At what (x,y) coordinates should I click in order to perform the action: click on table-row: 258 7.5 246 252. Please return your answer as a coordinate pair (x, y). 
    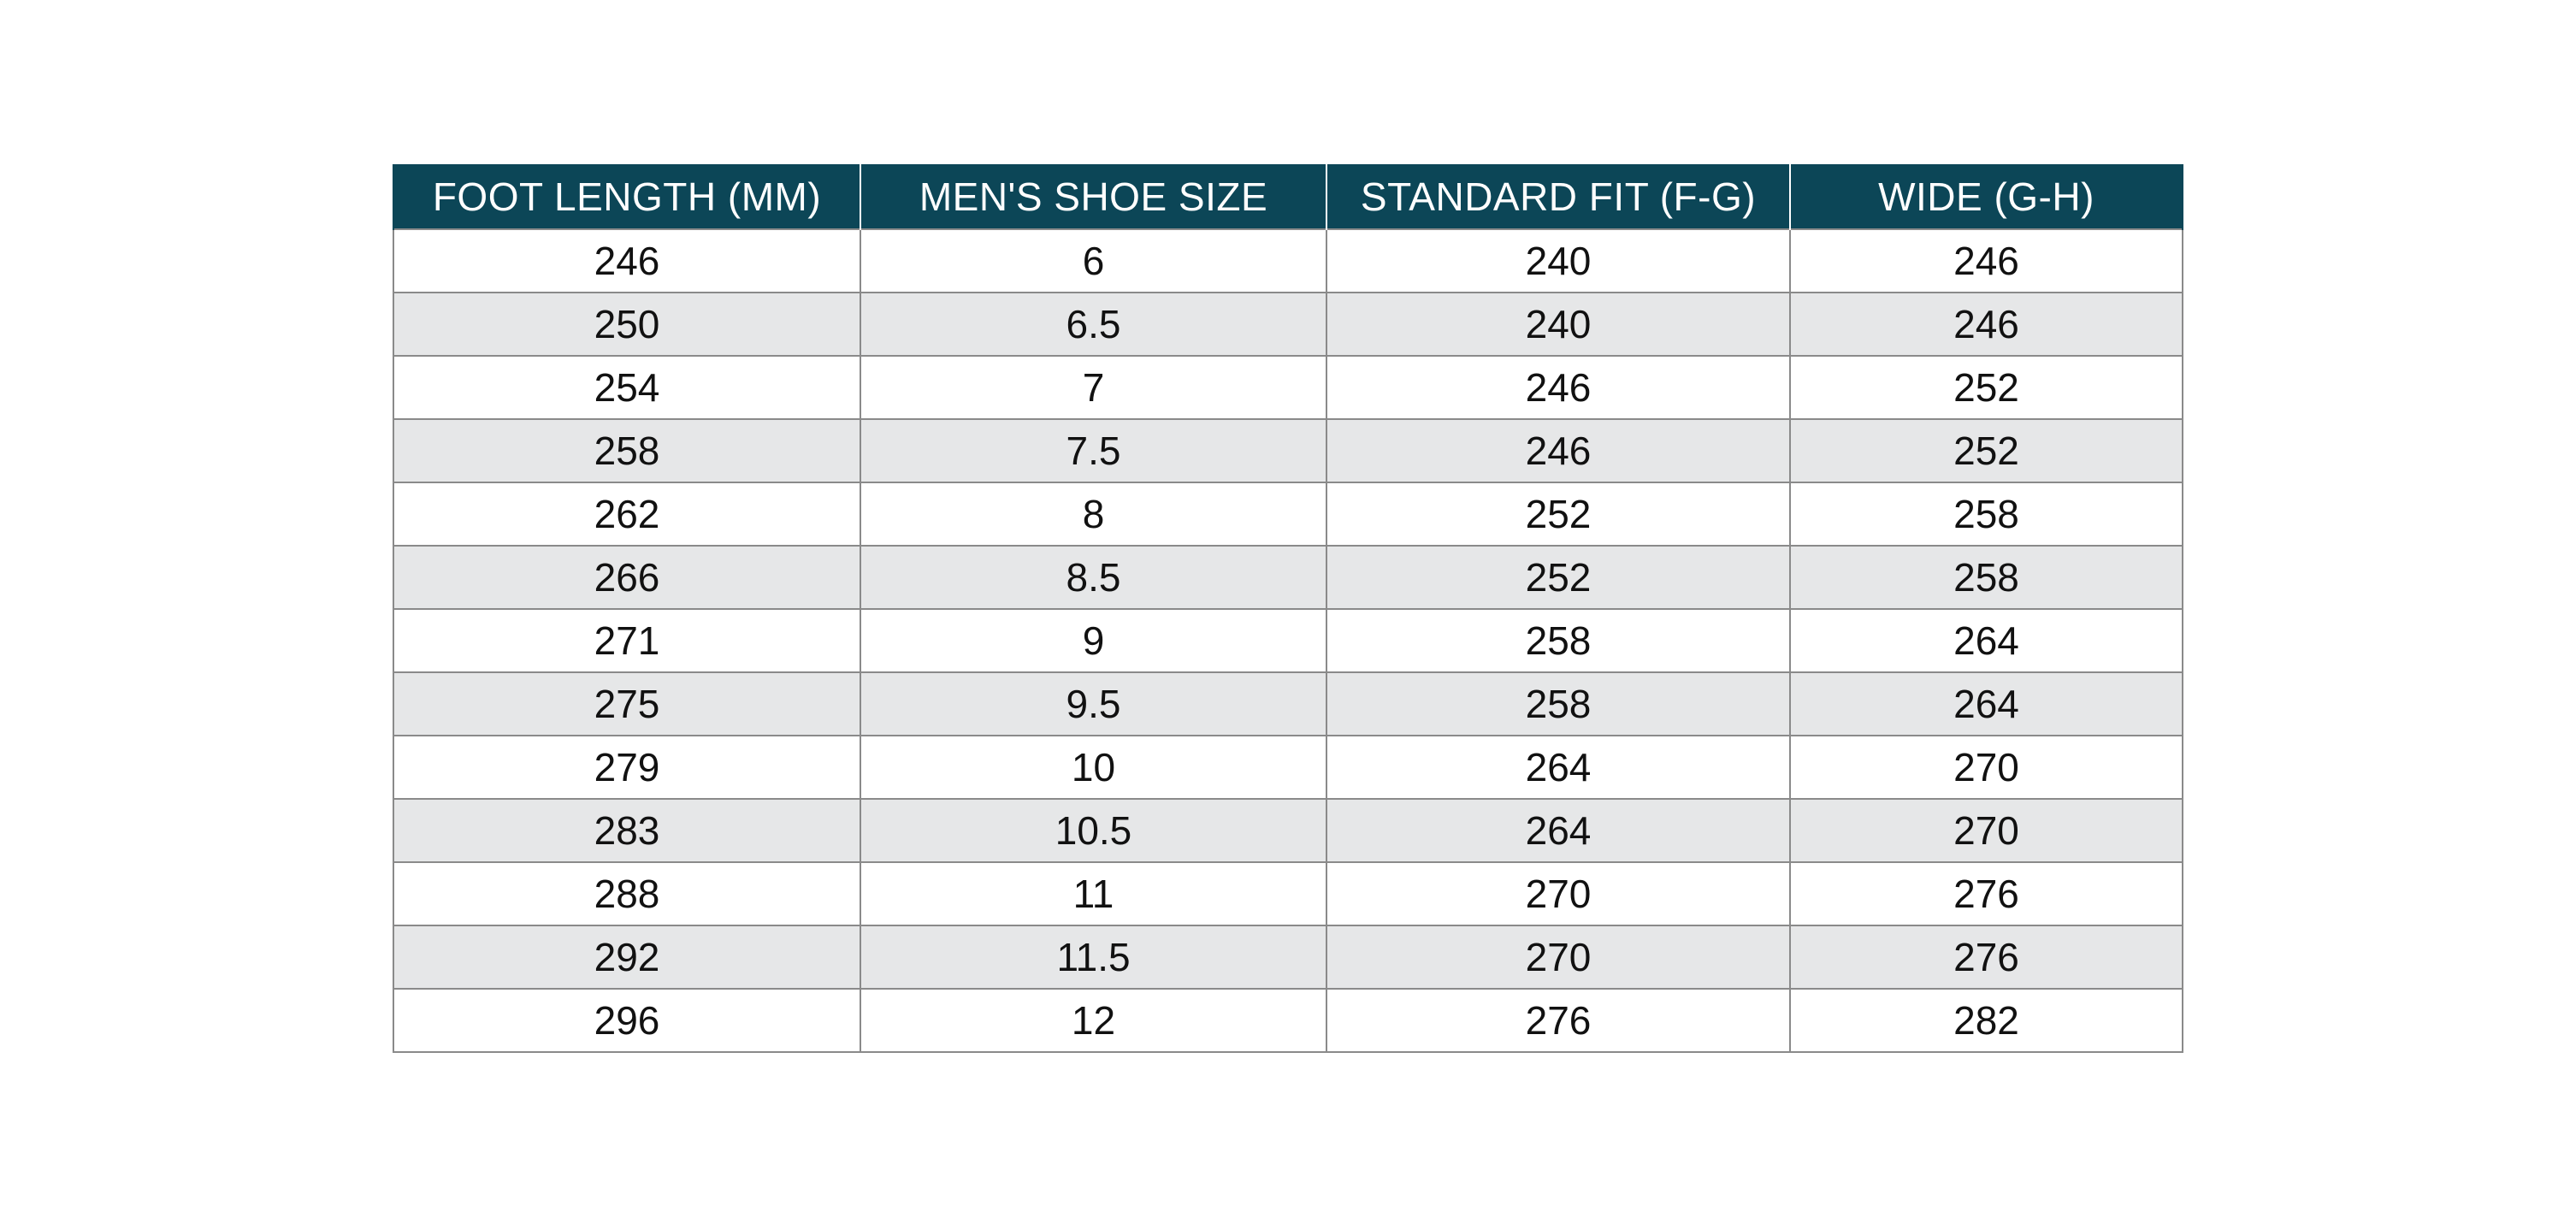
    Looking at the image, I should click on (1288, 451).